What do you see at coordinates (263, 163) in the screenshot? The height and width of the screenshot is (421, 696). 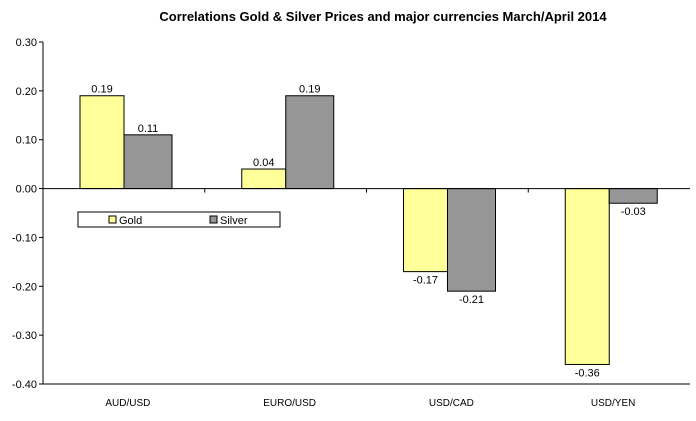 I see `data-label: 0.04` at bounding box center [263, 163].